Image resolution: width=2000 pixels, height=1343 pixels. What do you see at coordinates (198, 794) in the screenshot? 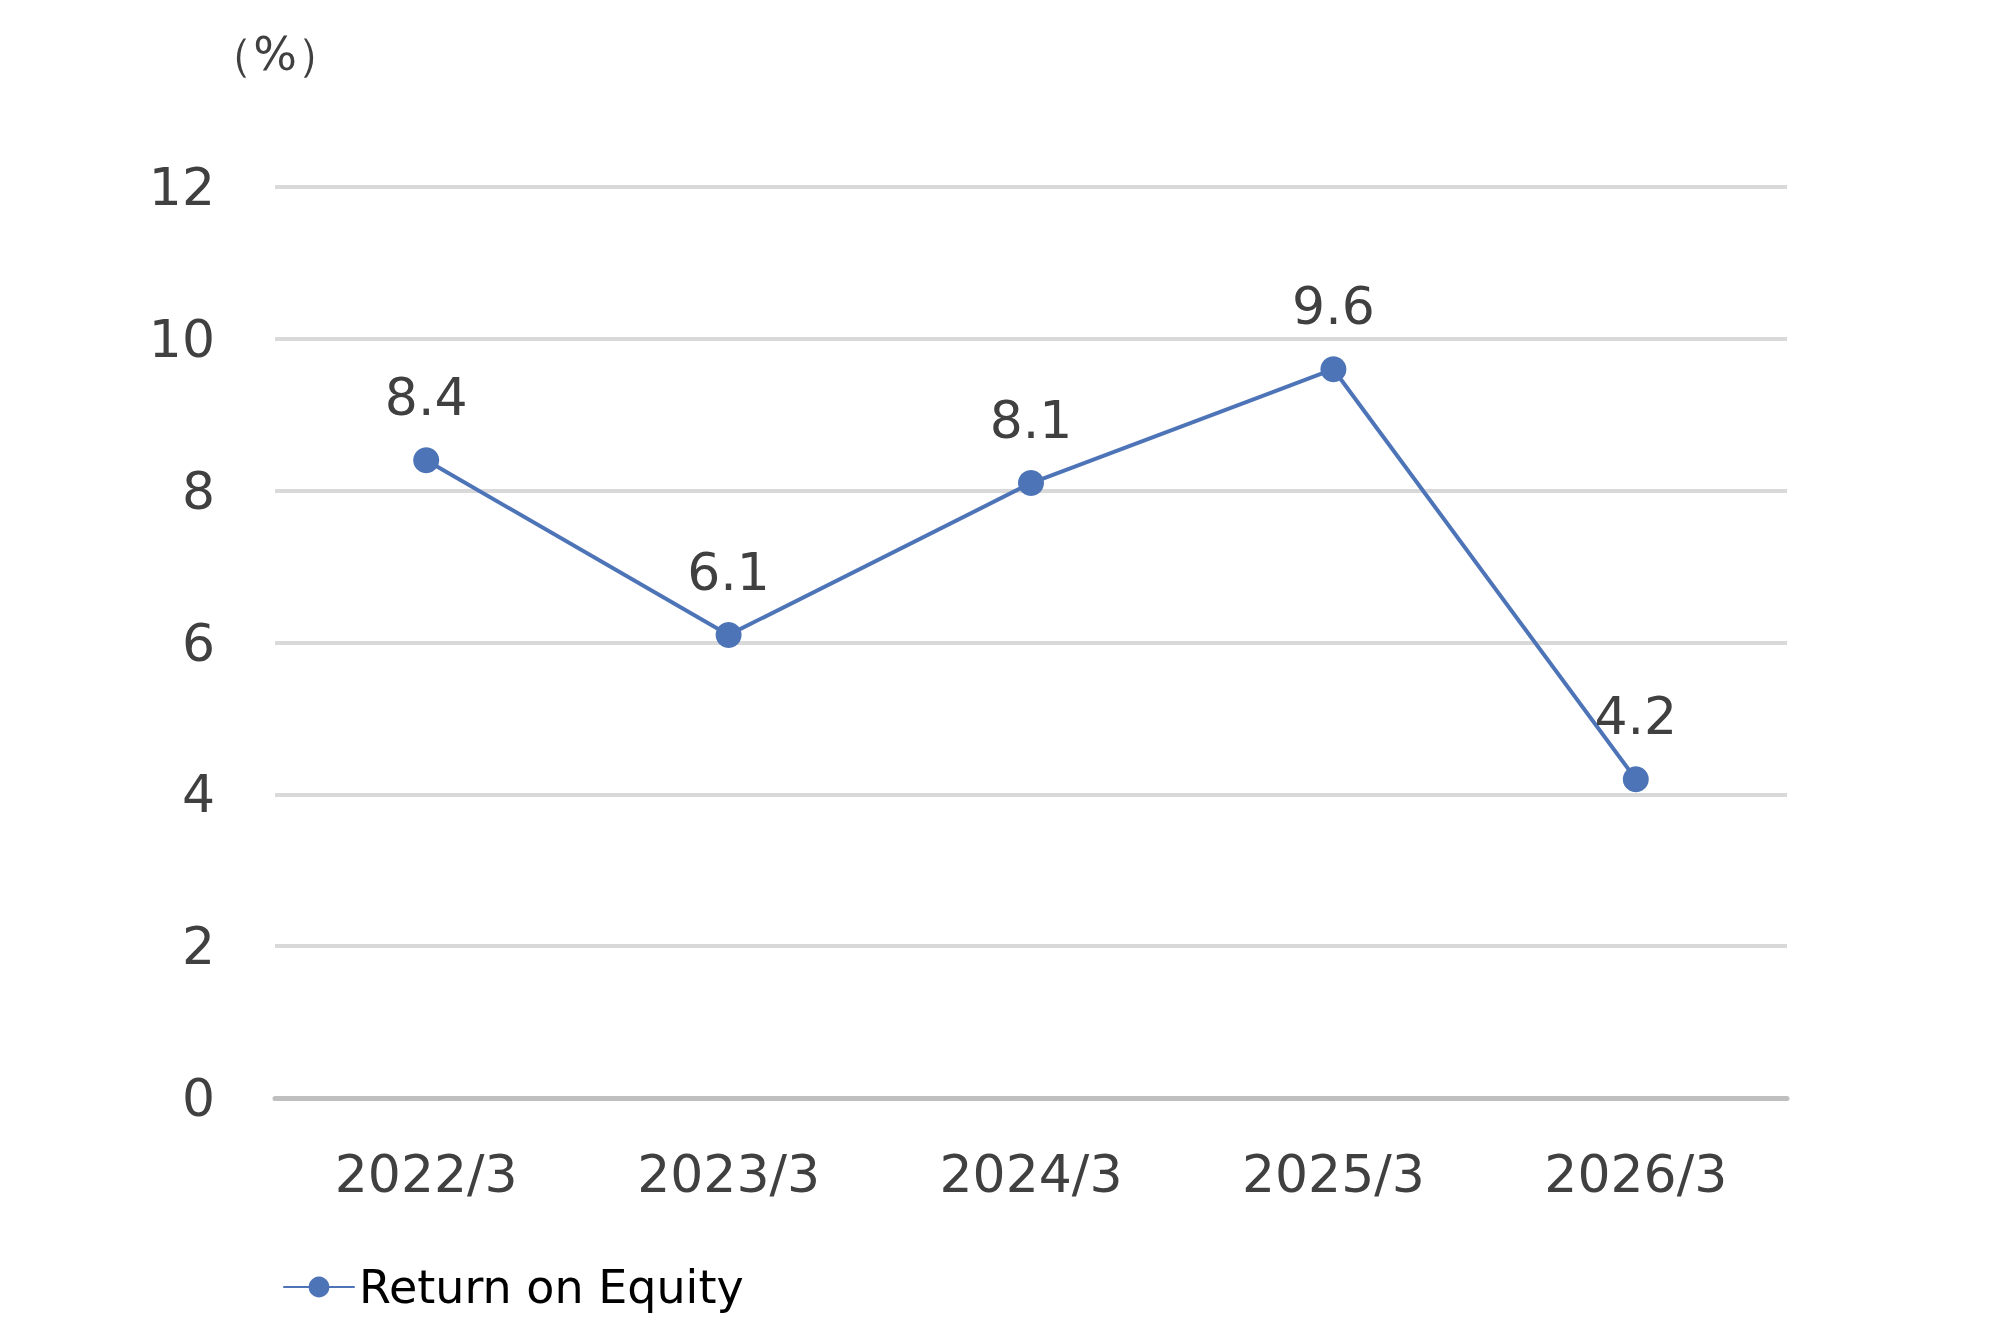
I see `y-tick-label: 4` at bounding box center [198, 794].